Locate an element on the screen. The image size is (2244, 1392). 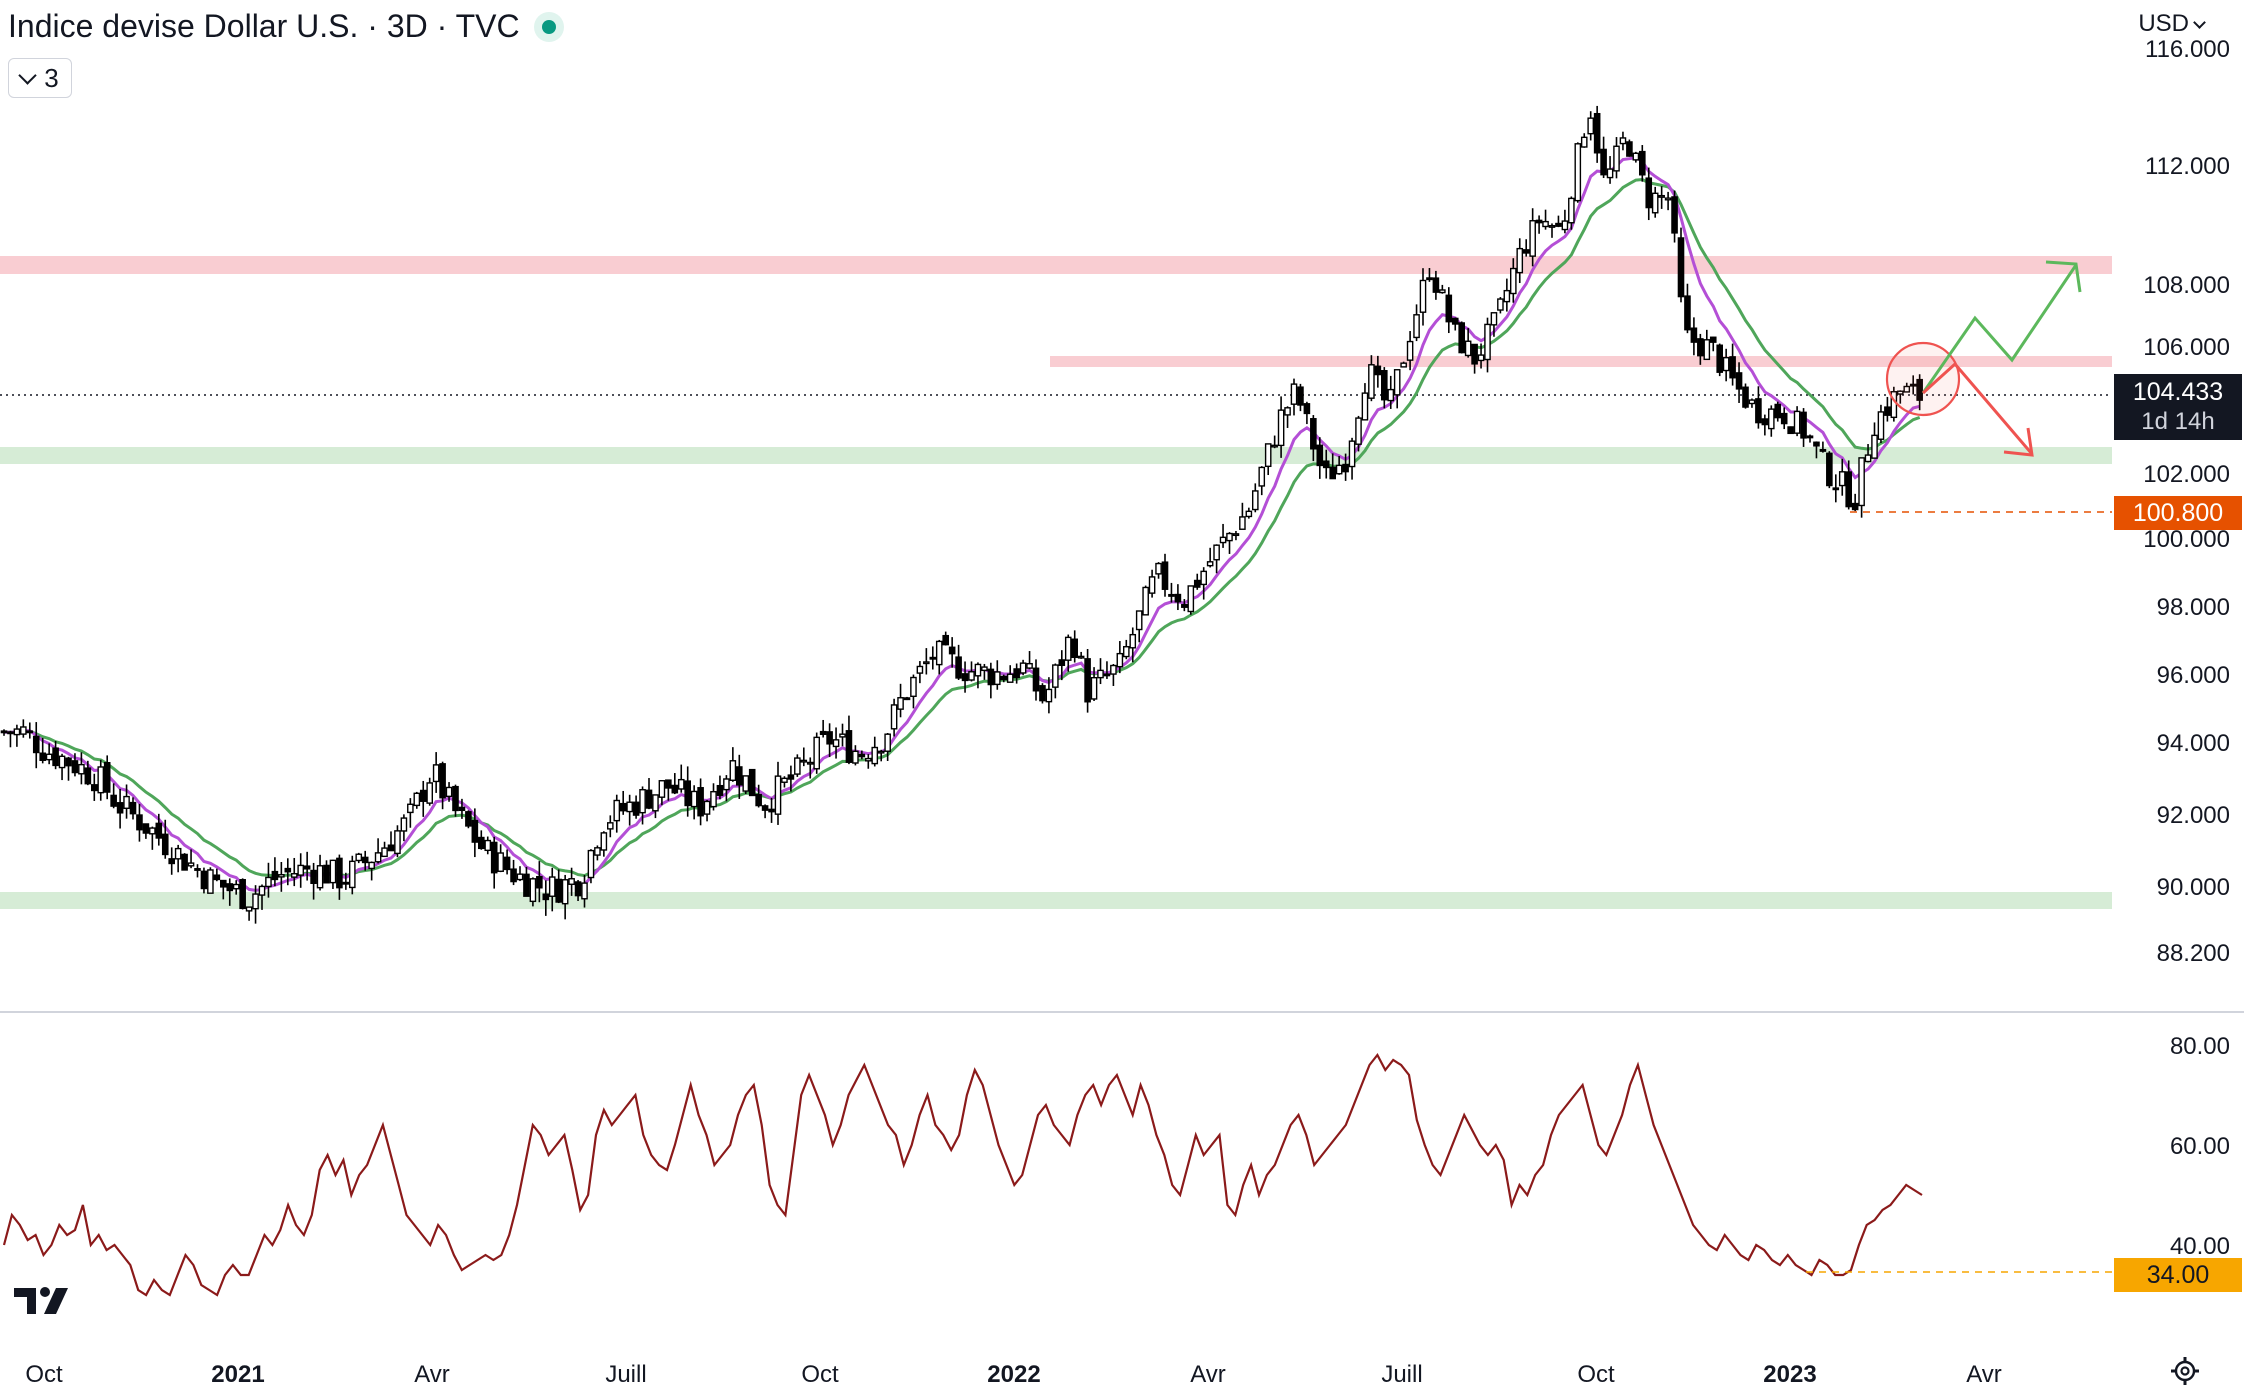
settings-gear-icon is located at coordinates (2185, 1371).